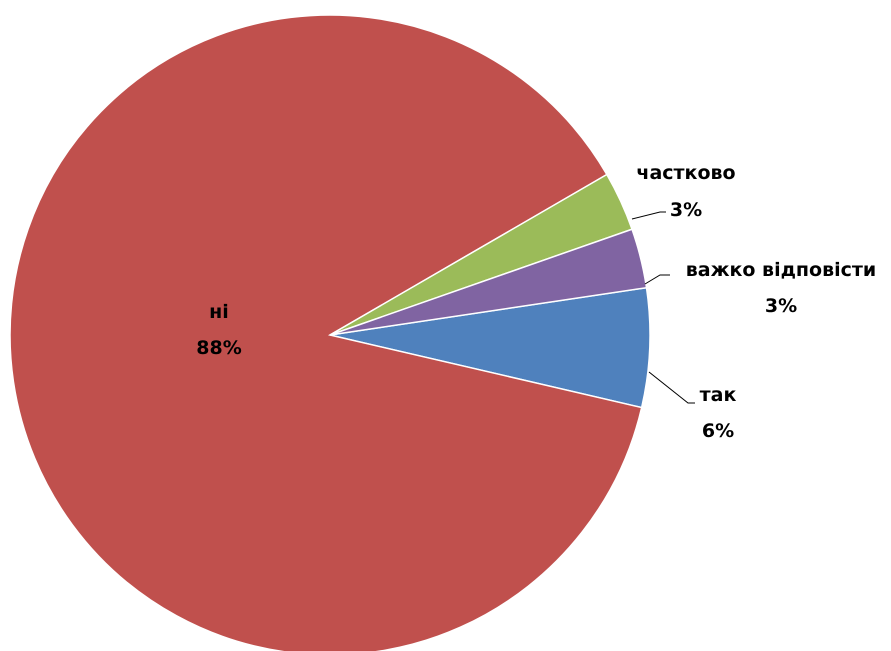  Describe the element at coordinates (718, 395) in the screenshot. I see `data-label-tak-name: так` at that location.